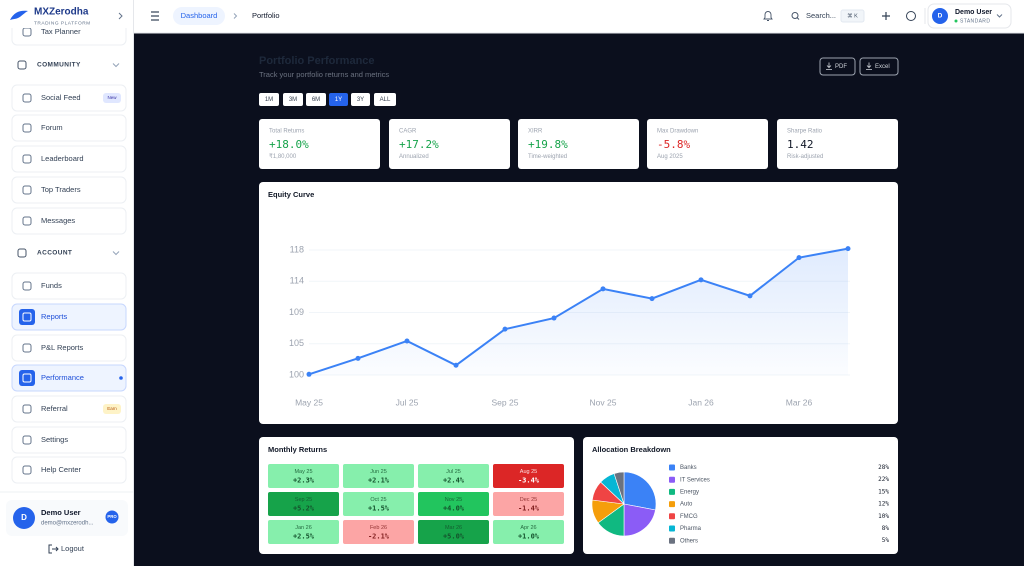  I want to click on chart-title: Monthly Returns, so click(297, 449).